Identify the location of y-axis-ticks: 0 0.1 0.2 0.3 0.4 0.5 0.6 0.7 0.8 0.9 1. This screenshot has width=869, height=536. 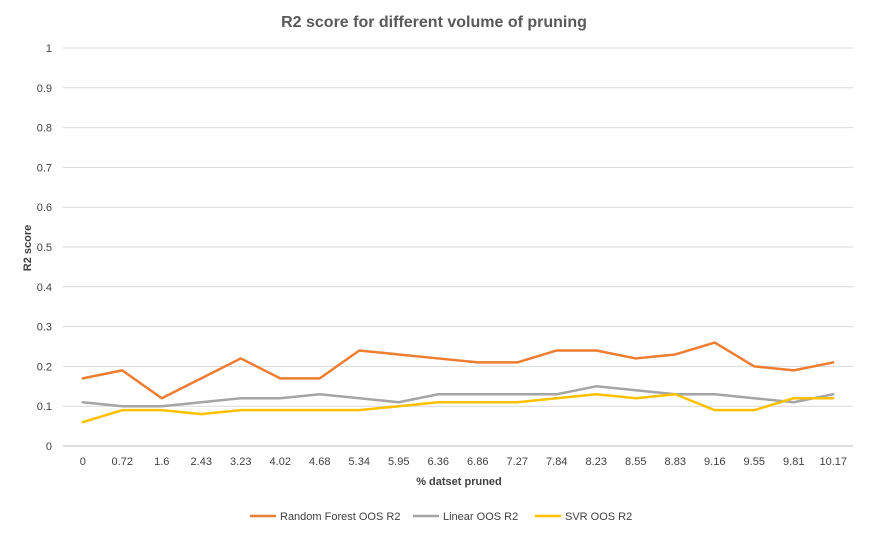
(44, 248).